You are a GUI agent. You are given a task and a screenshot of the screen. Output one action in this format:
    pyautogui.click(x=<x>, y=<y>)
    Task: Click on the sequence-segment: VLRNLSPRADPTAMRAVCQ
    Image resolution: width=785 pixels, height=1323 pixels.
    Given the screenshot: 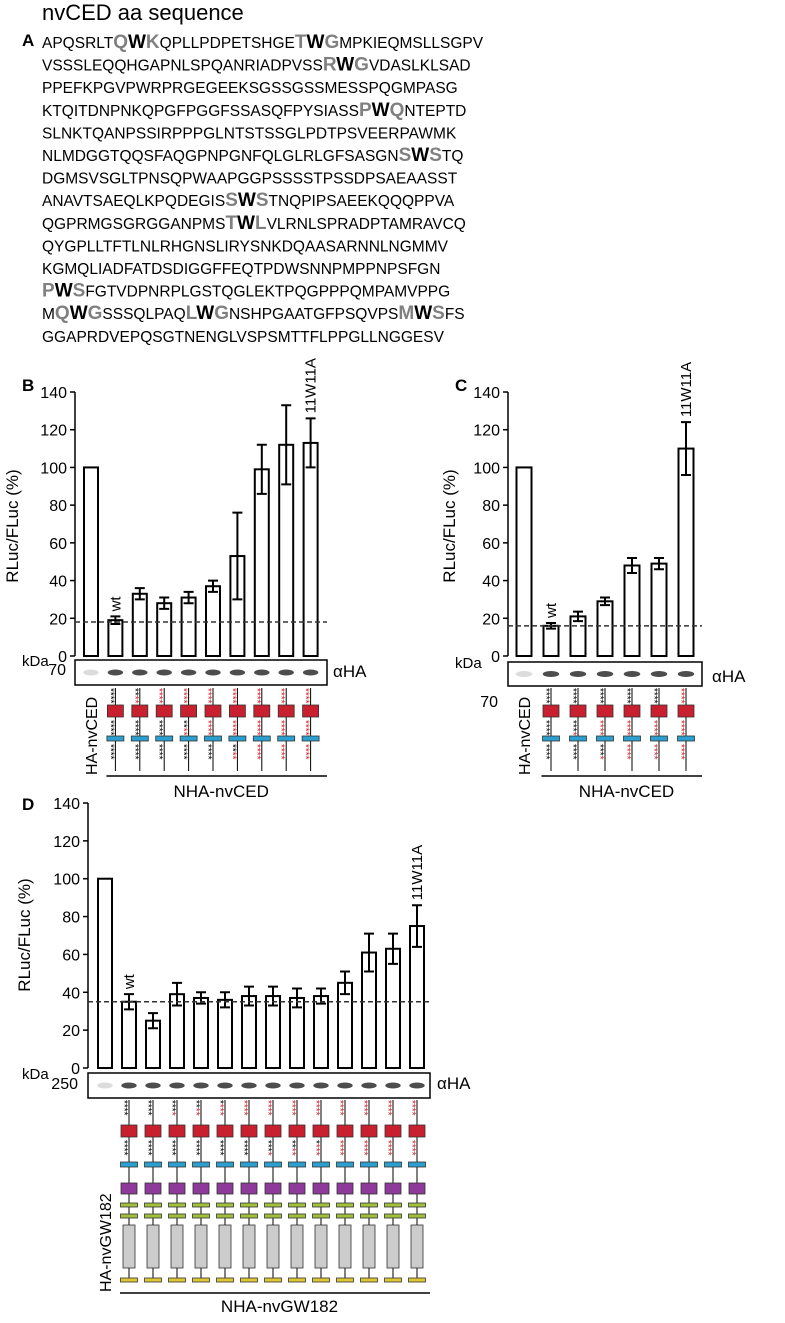 What is the action you would take?
    pyautogui.click(x=366, y=224)
    